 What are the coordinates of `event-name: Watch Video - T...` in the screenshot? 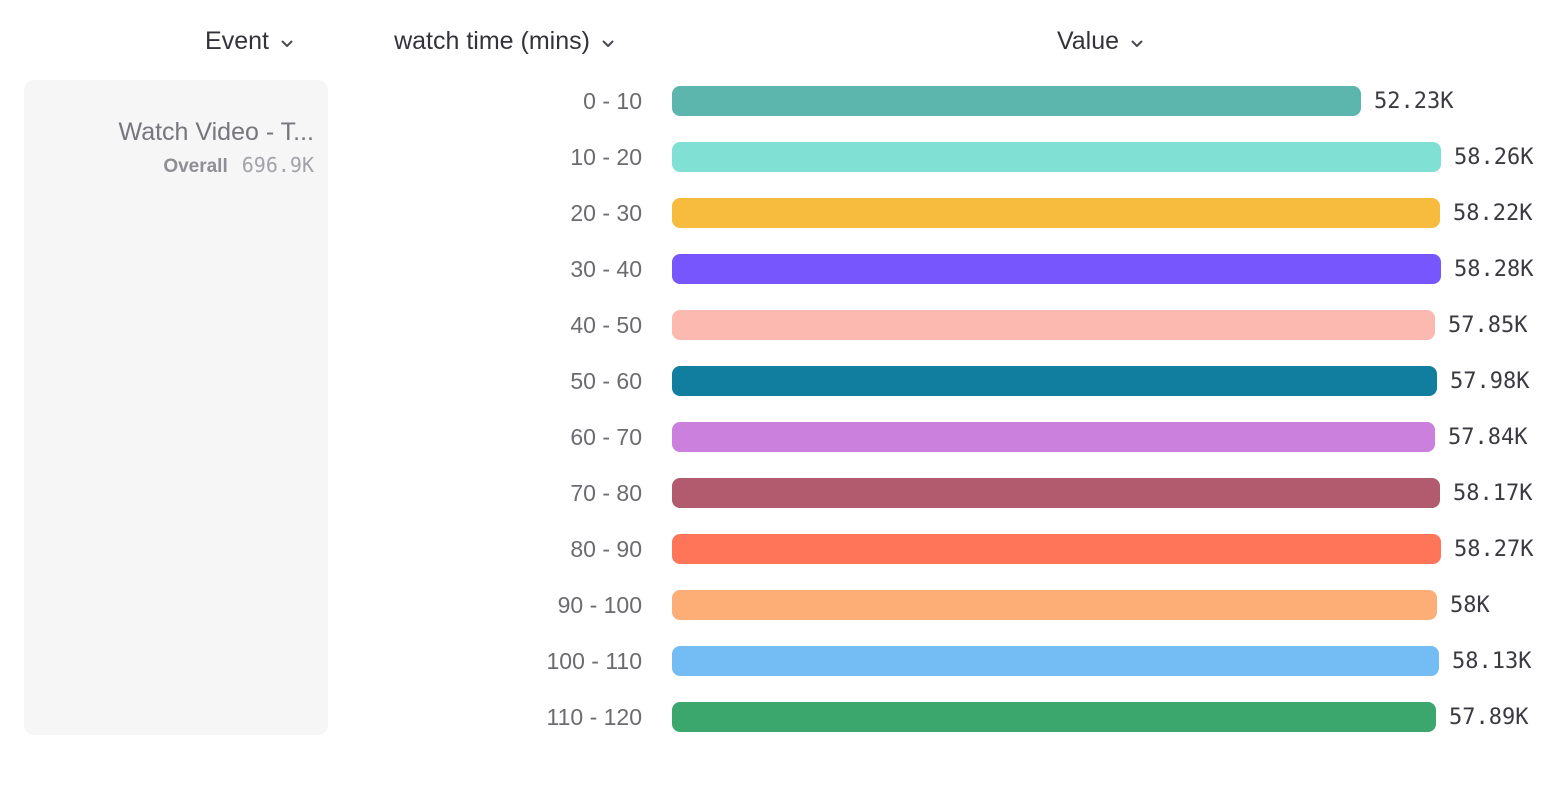 It's located at (216, 132).